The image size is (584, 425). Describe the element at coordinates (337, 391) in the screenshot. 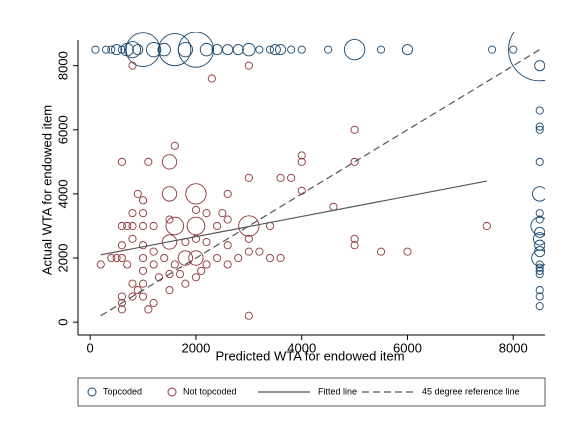

I see `legend-label: Fitted line` at that location.